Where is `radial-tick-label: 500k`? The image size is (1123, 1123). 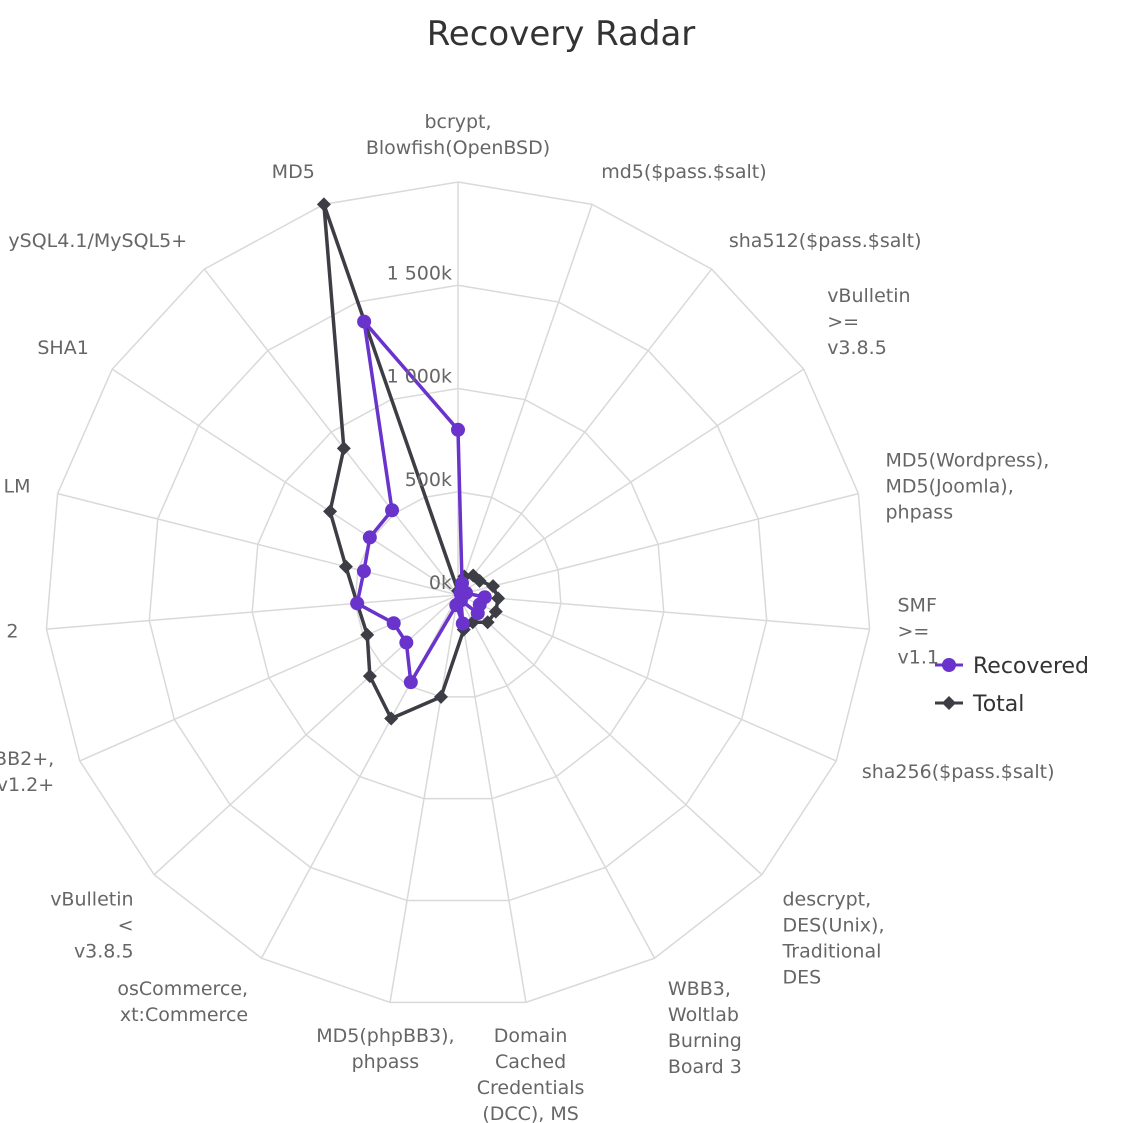
radial-tick-label: 500k is located at coordinates (428, 480).